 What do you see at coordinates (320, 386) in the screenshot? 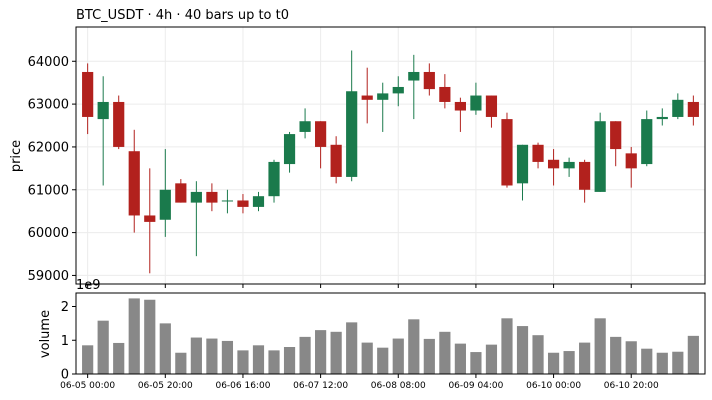
I see `volume-x-tick-label: 06-07 12:00` at bounding box center [320, 386].